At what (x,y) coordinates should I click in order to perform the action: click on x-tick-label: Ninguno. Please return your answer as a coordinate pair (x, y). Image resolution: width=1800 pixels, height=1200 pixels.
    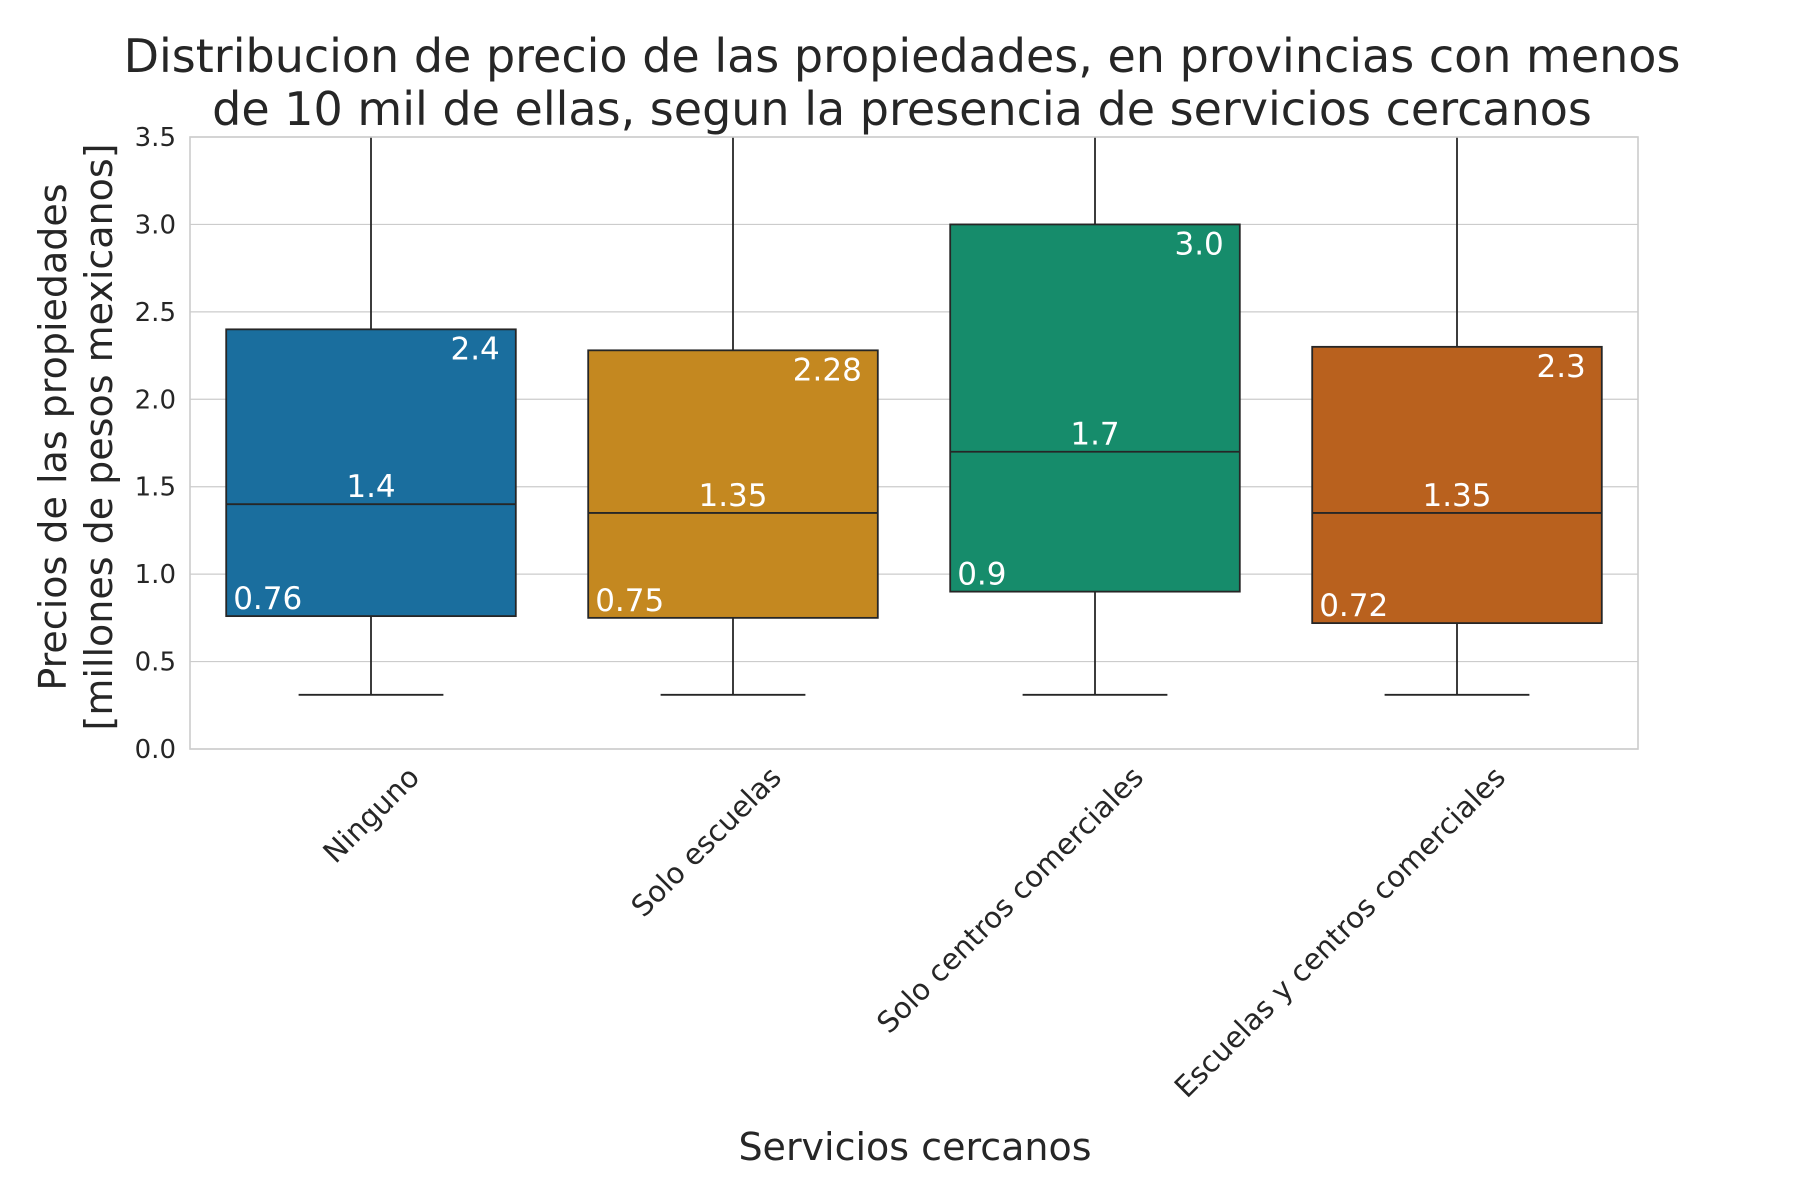
    Looking at the image, I should click on (371, 815).